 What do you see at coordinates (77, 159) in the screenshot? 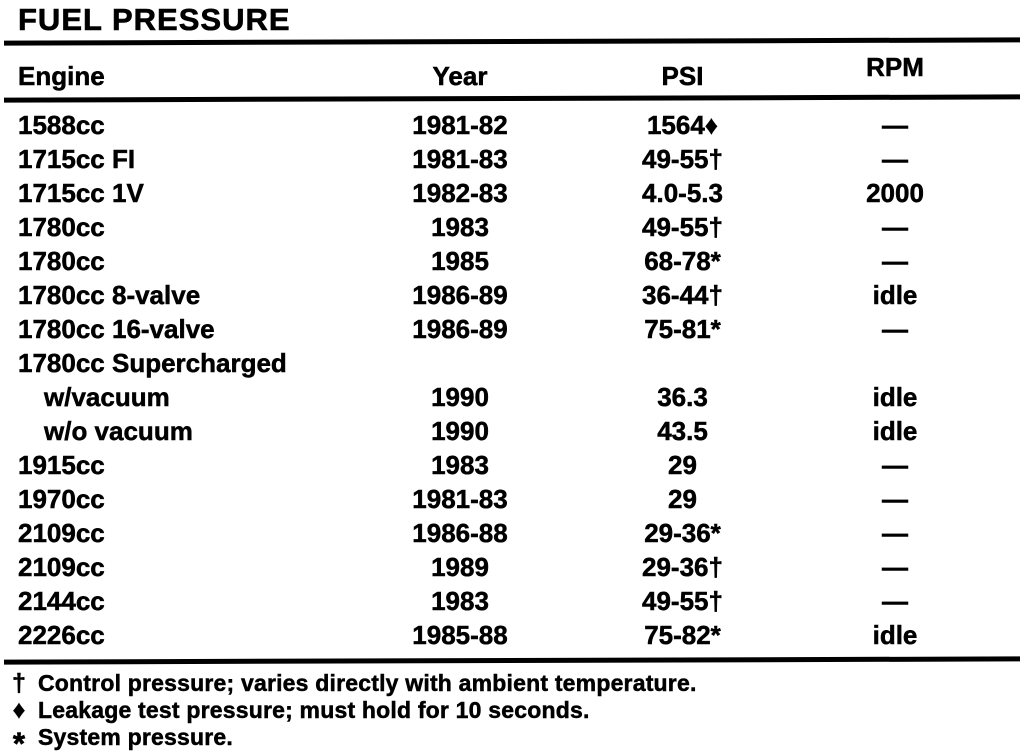
I see `engine-cell: 1715cc FI` at bounding box center [77, 159].